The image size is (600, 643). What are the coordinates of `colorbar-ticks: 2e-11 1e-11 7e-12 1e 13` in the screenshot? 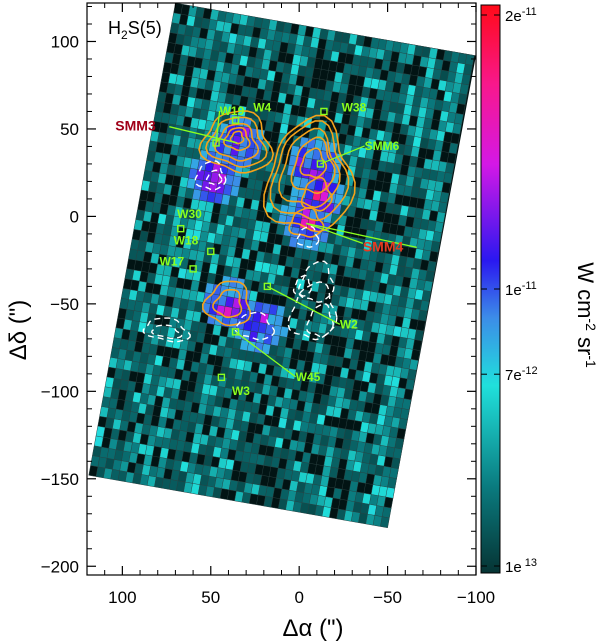 It's located at (509, 291).